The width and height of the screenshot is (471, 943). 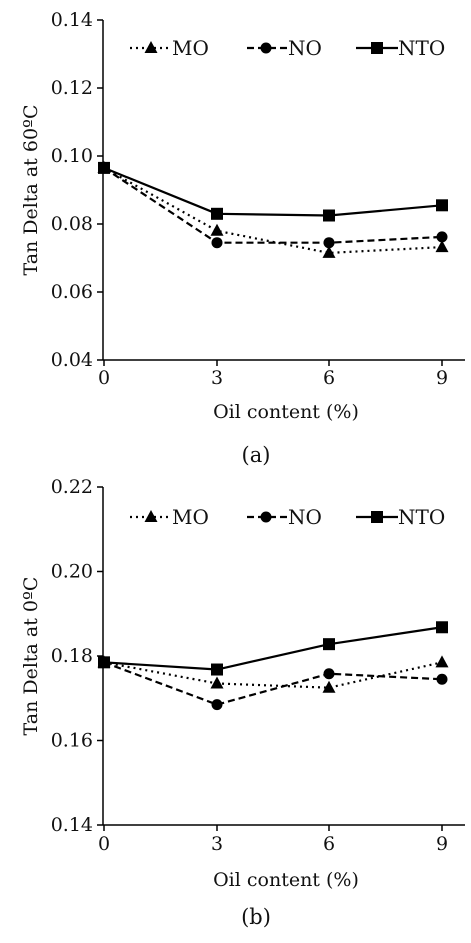 I want to click on y-tick-label: 0.20, so click(x=72, y=572).